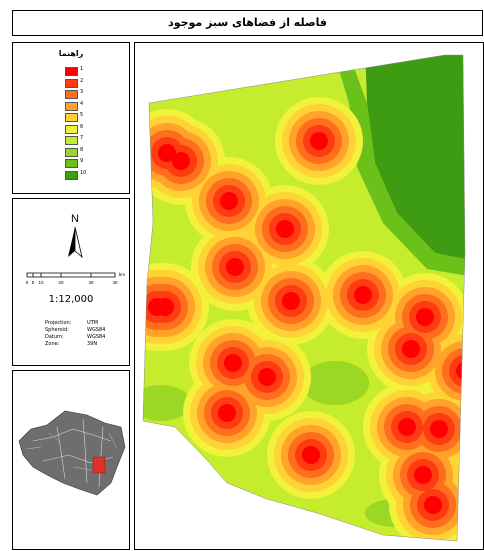  What do you see at coordinates (82, 138) in the screenshot?
I see `legend-label: 7` at bounding box center [82, 138].